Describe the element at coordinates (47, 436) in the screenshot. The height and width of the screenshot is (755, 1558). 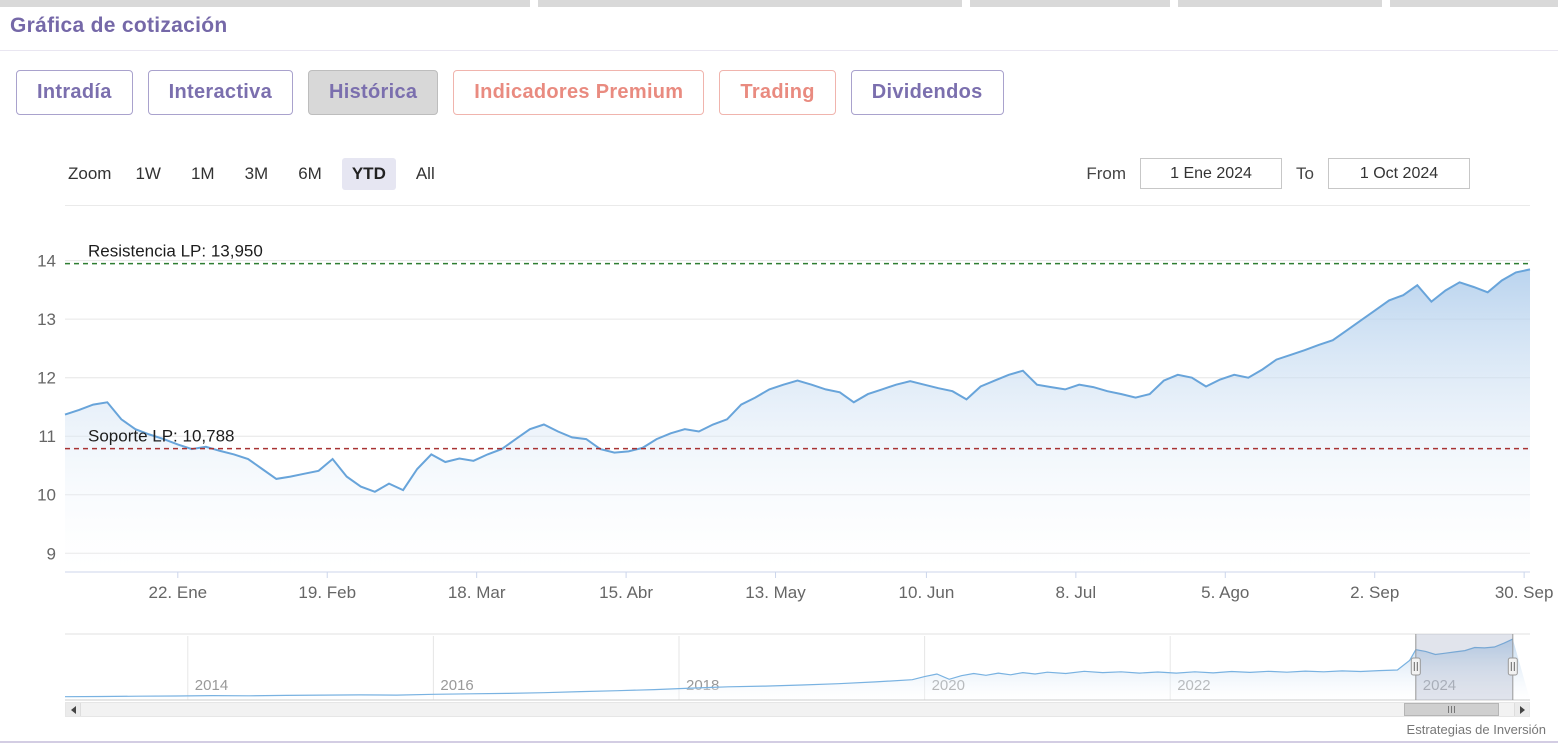
I see `y-axis-label: 11` at that location.